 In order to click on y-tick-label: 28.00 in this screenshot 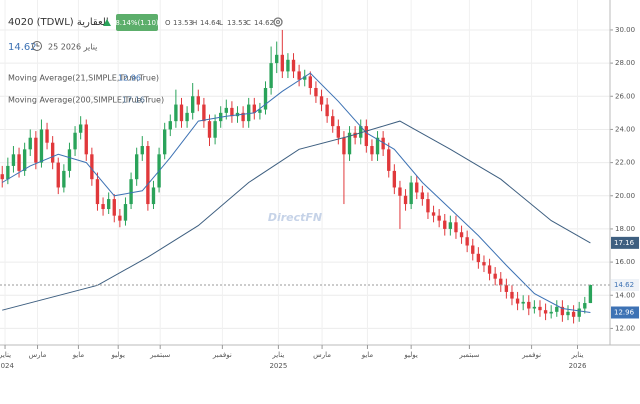, I will do `click(625, 63)`.